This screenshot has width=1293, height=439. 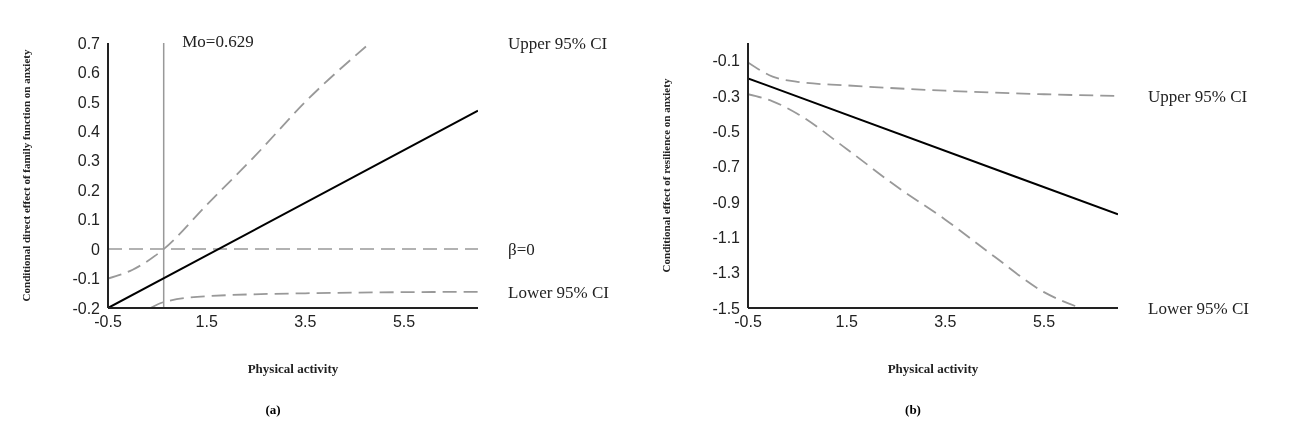 What do you see at coordinates (89, 43) in the screenshot?
I see `y-tick-label: 0.7` at bounding box center [89, 43].